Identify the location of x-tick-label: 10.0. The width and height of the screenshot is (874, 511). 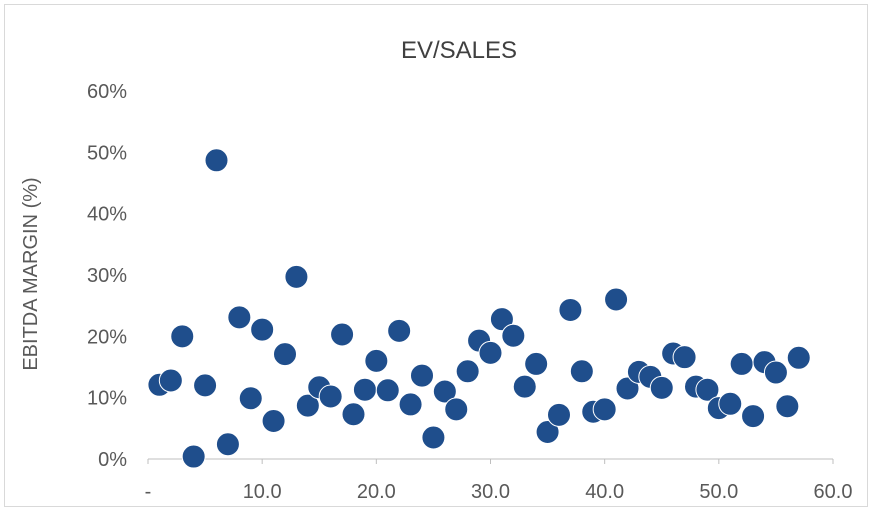
(262, 492).